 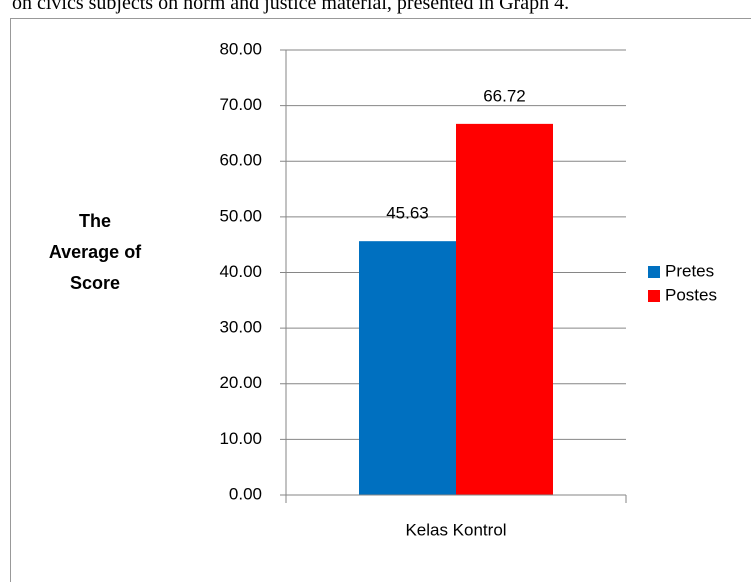 What do you see at coordinates (689, 270) in the screenshot?
I see `legend-label: Pretes` at bounding box center [689, 270].